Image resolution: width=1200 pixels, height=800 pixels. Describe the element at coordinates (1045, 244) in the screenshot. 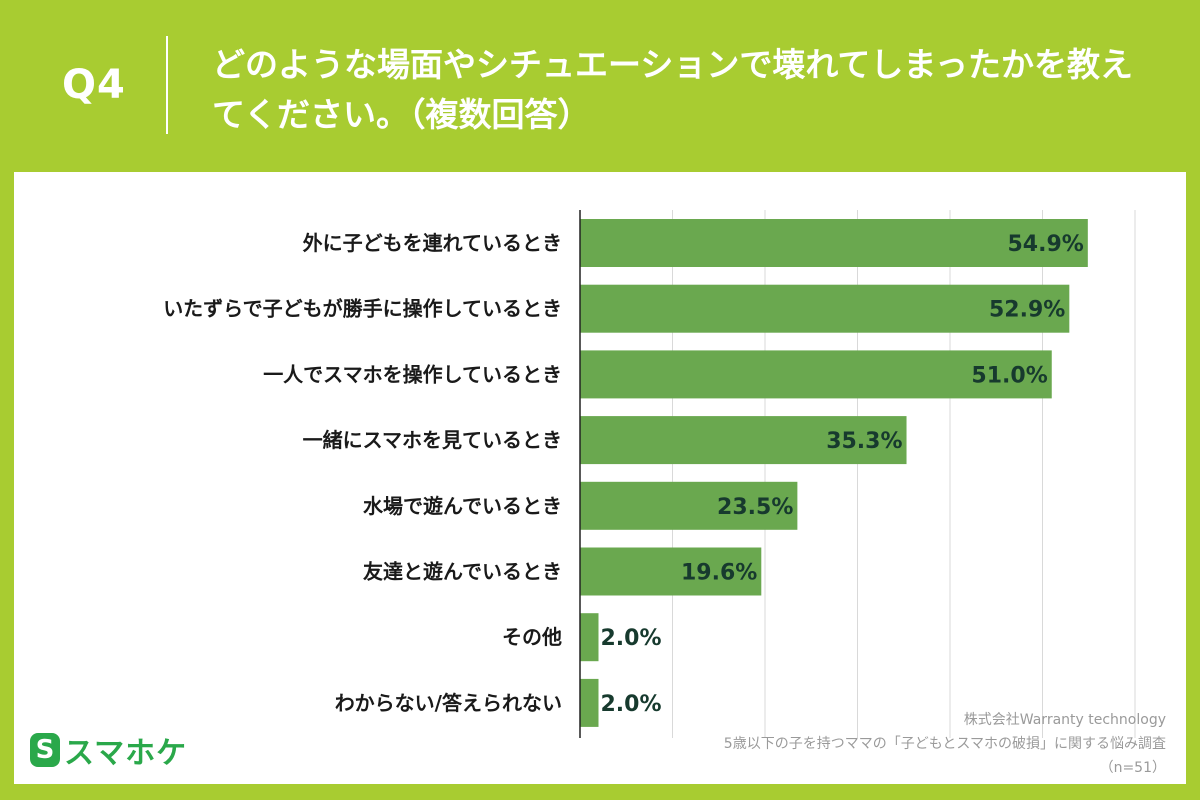

I see `value-label: 54.9%` at that location.